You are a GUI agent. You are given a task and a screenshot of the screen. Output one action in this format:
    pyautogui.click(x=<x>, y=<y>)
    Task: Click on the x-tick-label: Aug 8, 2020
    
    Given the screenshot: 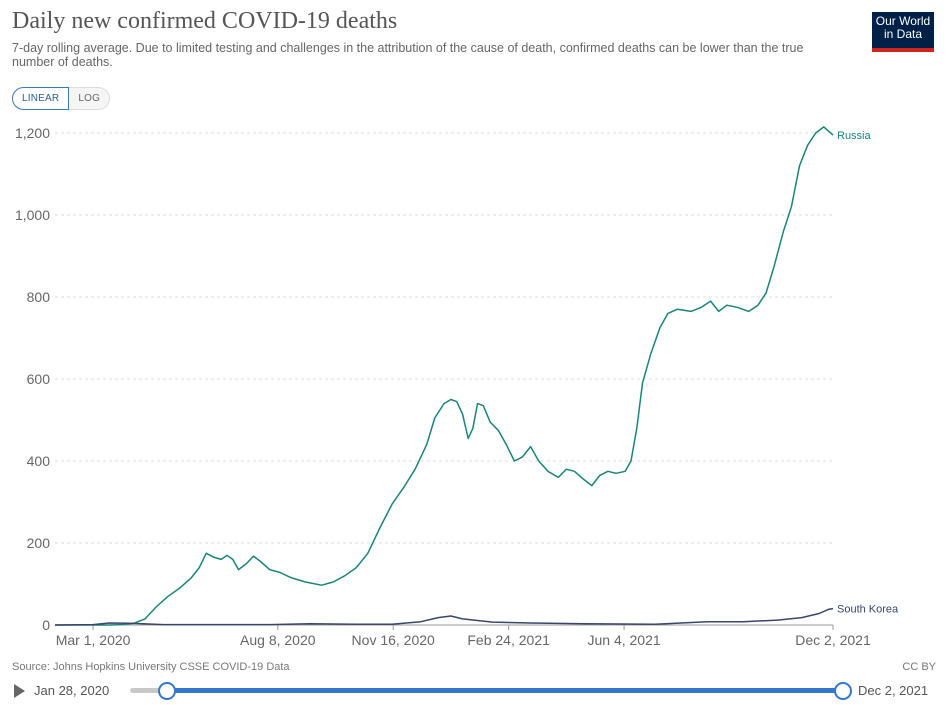 What is the action you would take?
    pyautogui.click(x=278, y=640)
    